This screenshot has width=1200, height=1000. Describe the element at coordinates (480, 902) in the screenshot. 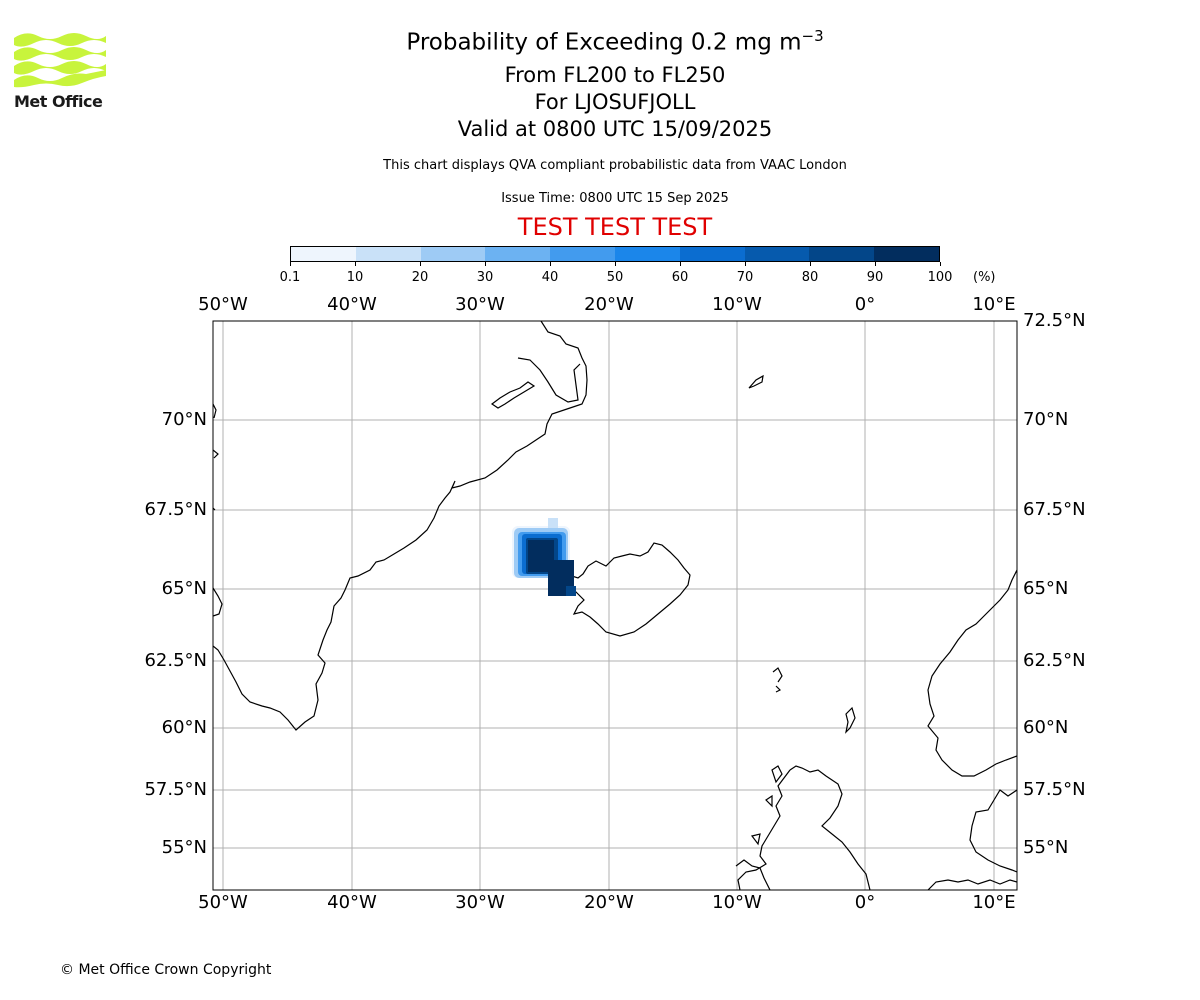

I see `lon-label-bottom: 30°W` at that location.